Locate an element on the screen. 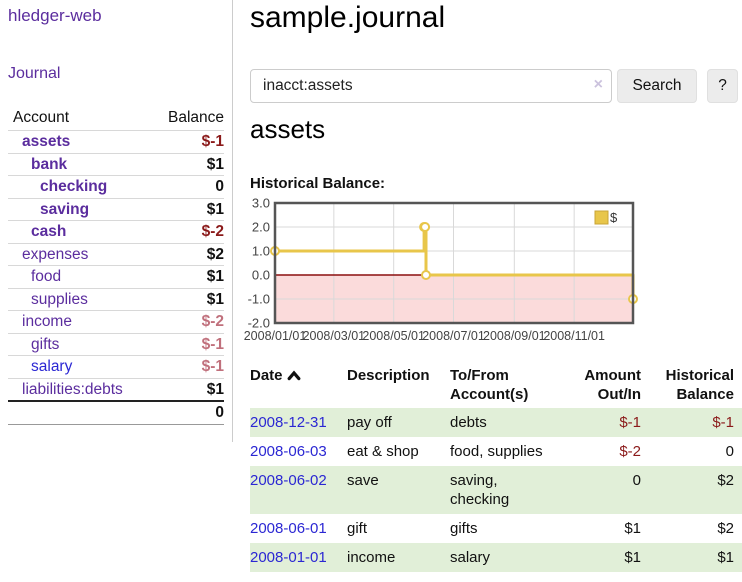 The width and height of the screenshot is (742, 582). x-tick-label: 2008/07/01 is located at coordinates (453, 336).